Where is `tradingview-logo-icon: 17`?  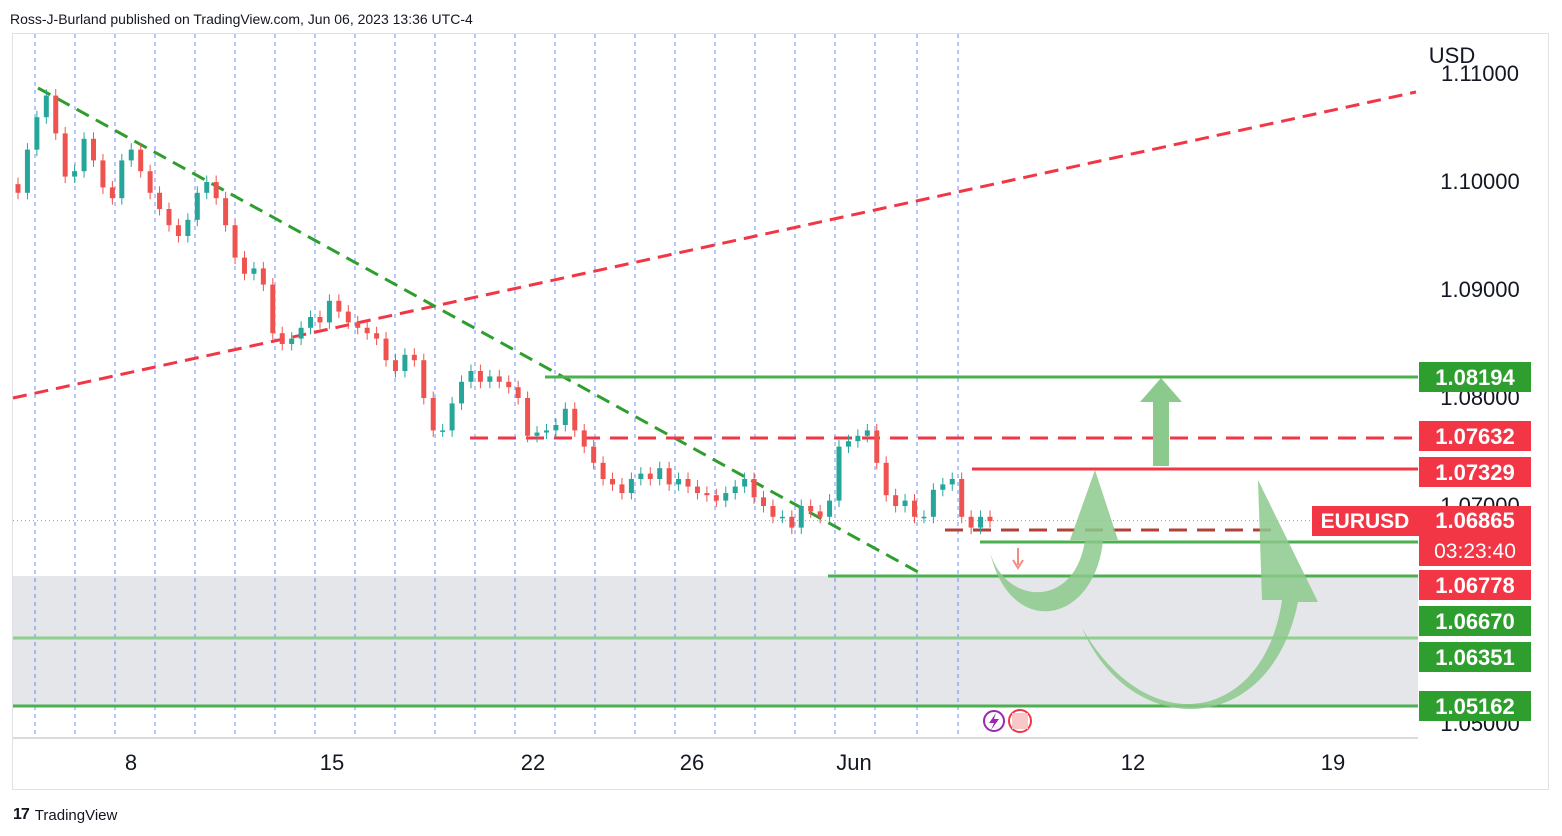
tradingview-logo-icon: 17 is located at coordinates (21, 814).